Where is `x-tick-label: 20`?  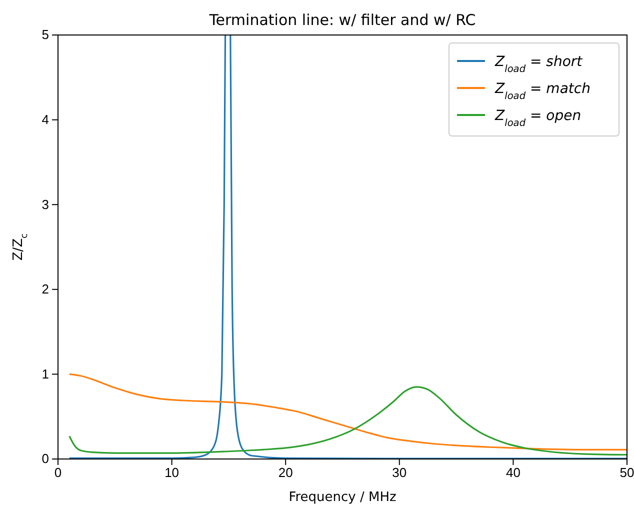 x-tick-label: 20 is located at coordinates (285, 472).